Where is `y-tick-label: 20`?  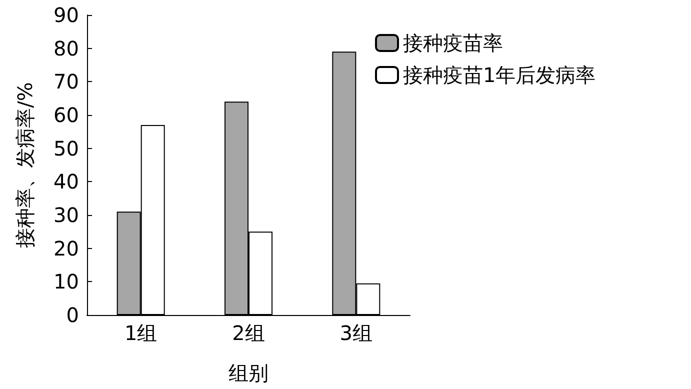 y-tick-label: 20 is located at coordinates (66, 248).